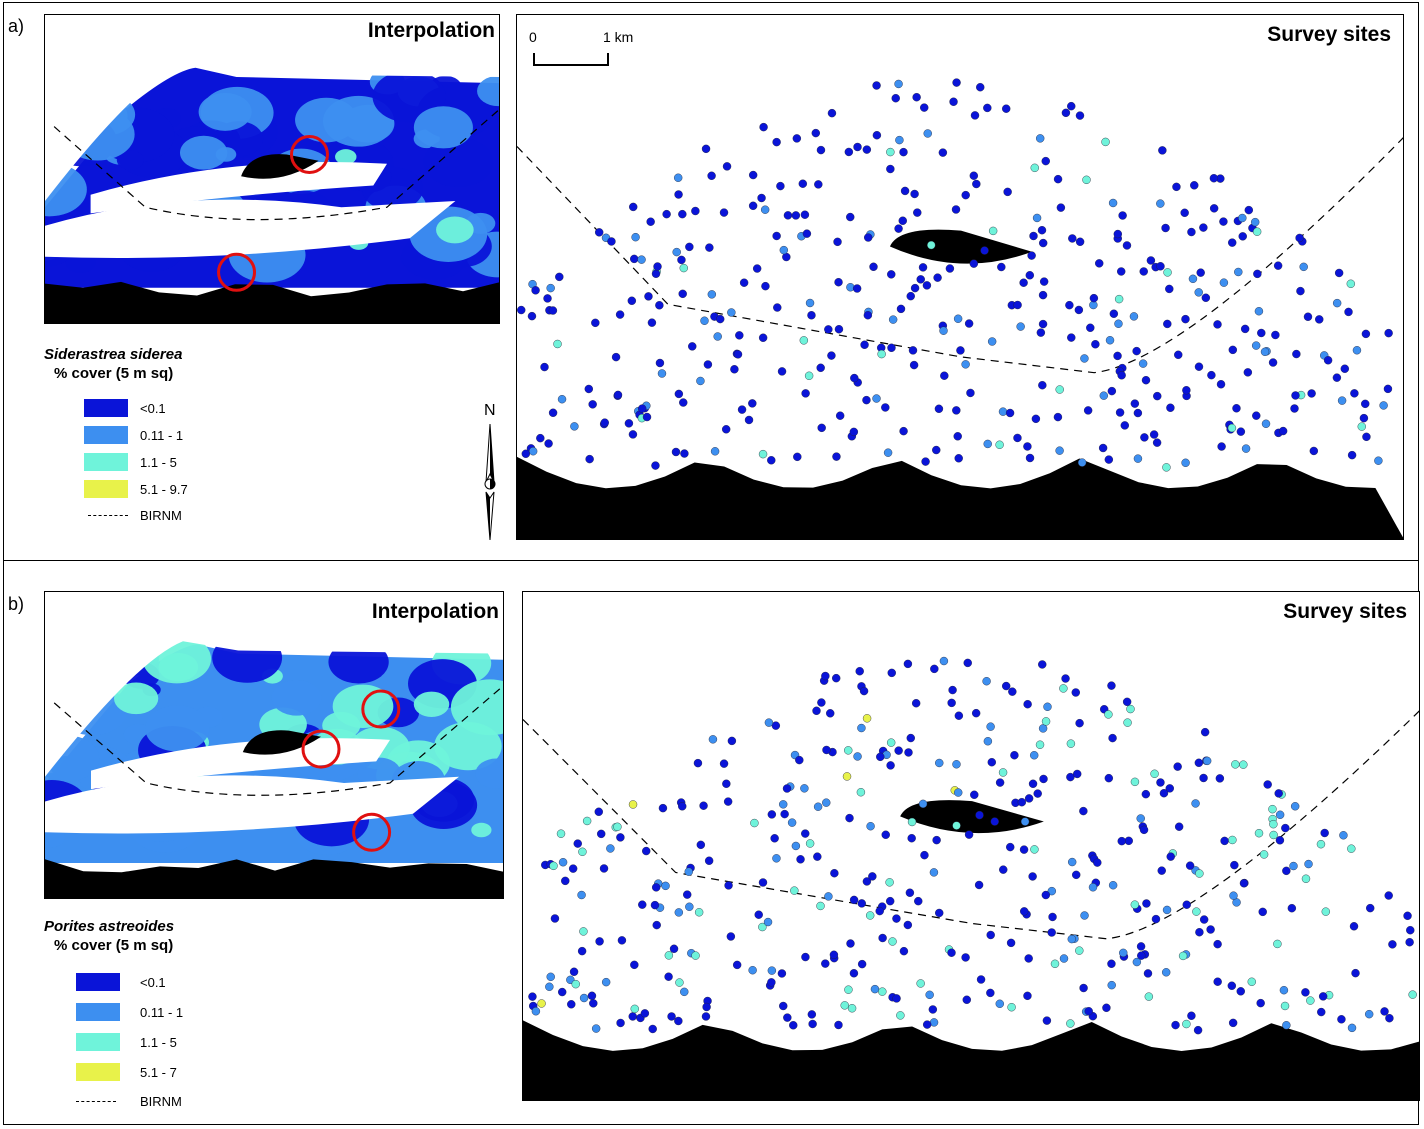 The width and height of the screenshot is (1424, 1129). I want to click on hotspot-circle, so click(309, 154).